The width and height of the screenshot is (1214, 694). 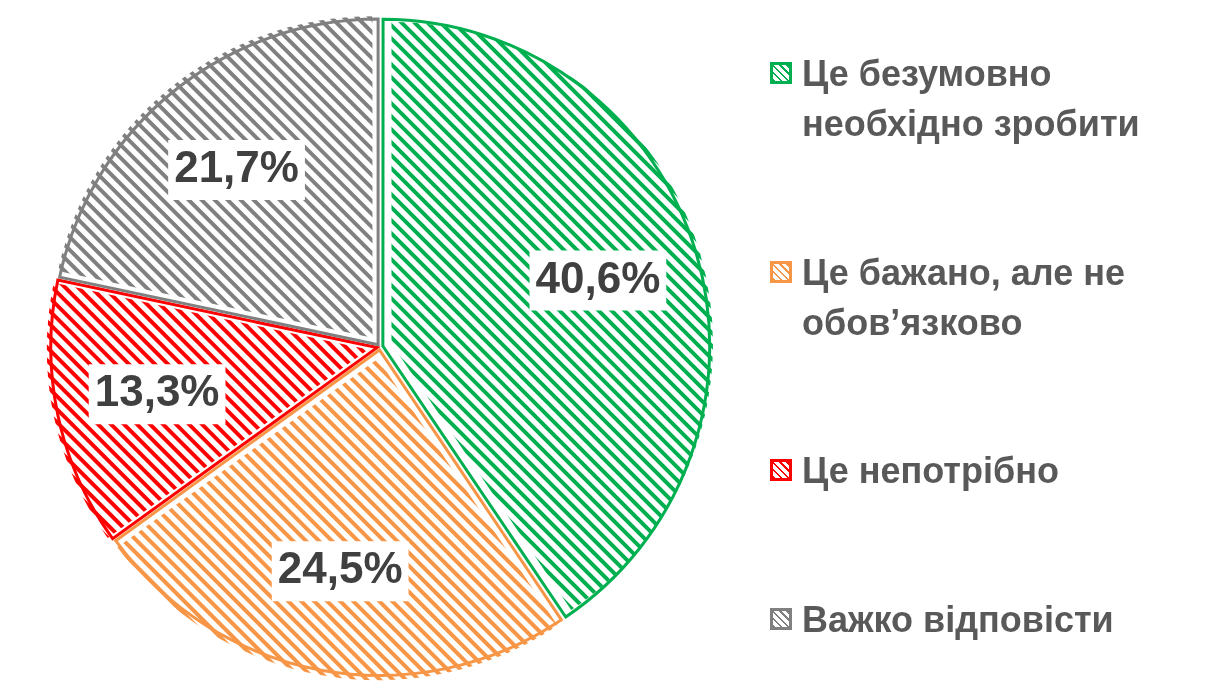 What do you see at coordinates (958, 619) in the screenshot?
I see `legend-label: Важко відповісти` at bounding box center [958, 619].